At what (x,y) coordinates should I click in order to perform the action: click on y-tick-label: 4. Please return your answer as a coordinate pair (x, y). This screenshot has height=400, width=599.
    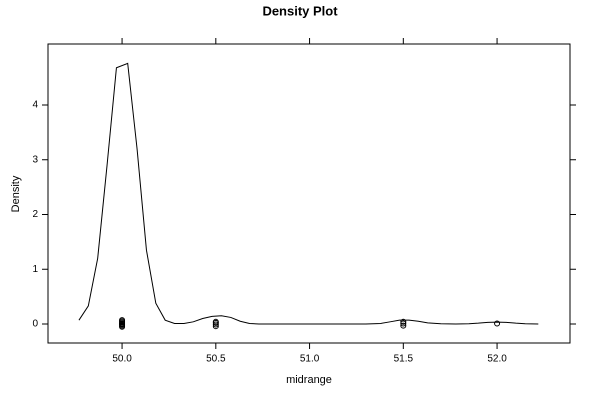
    Looking at the image, I should click on (35, 105).